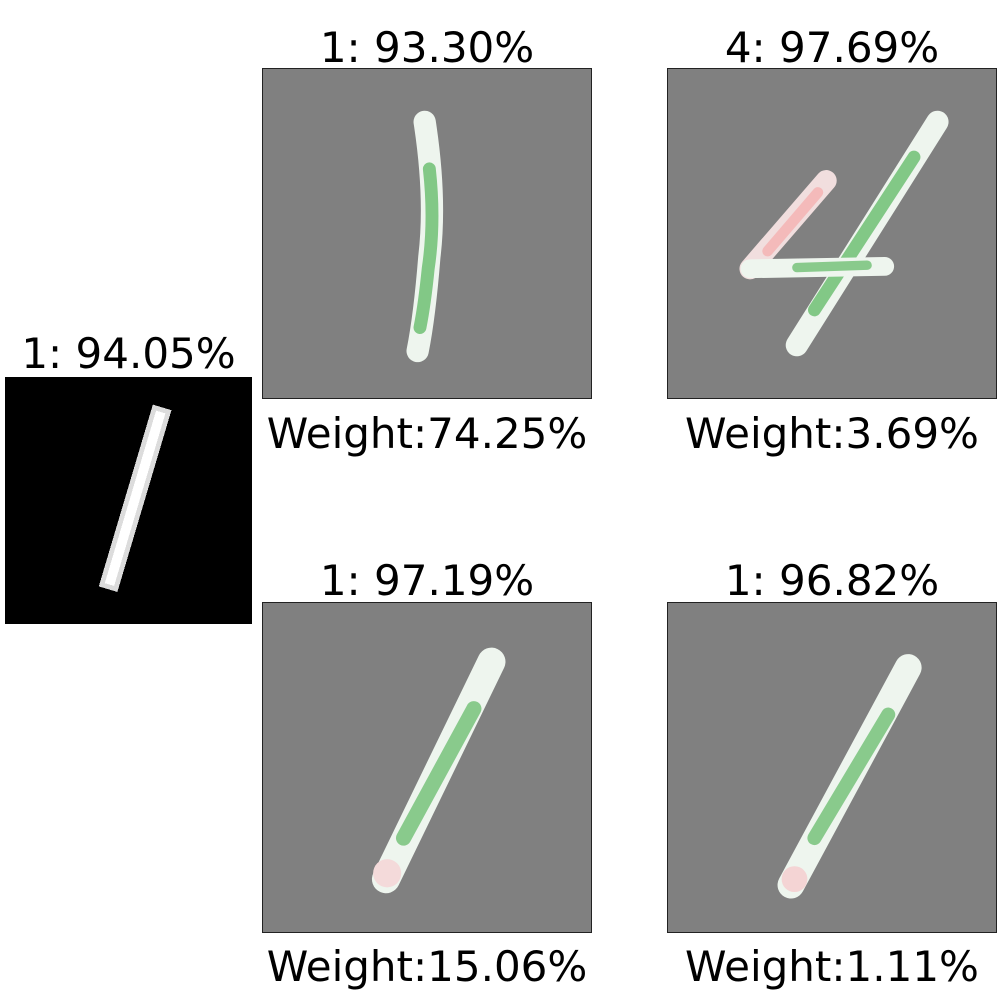  I want to click on prototype-title: 1: 96.82%, so click(832, 580).